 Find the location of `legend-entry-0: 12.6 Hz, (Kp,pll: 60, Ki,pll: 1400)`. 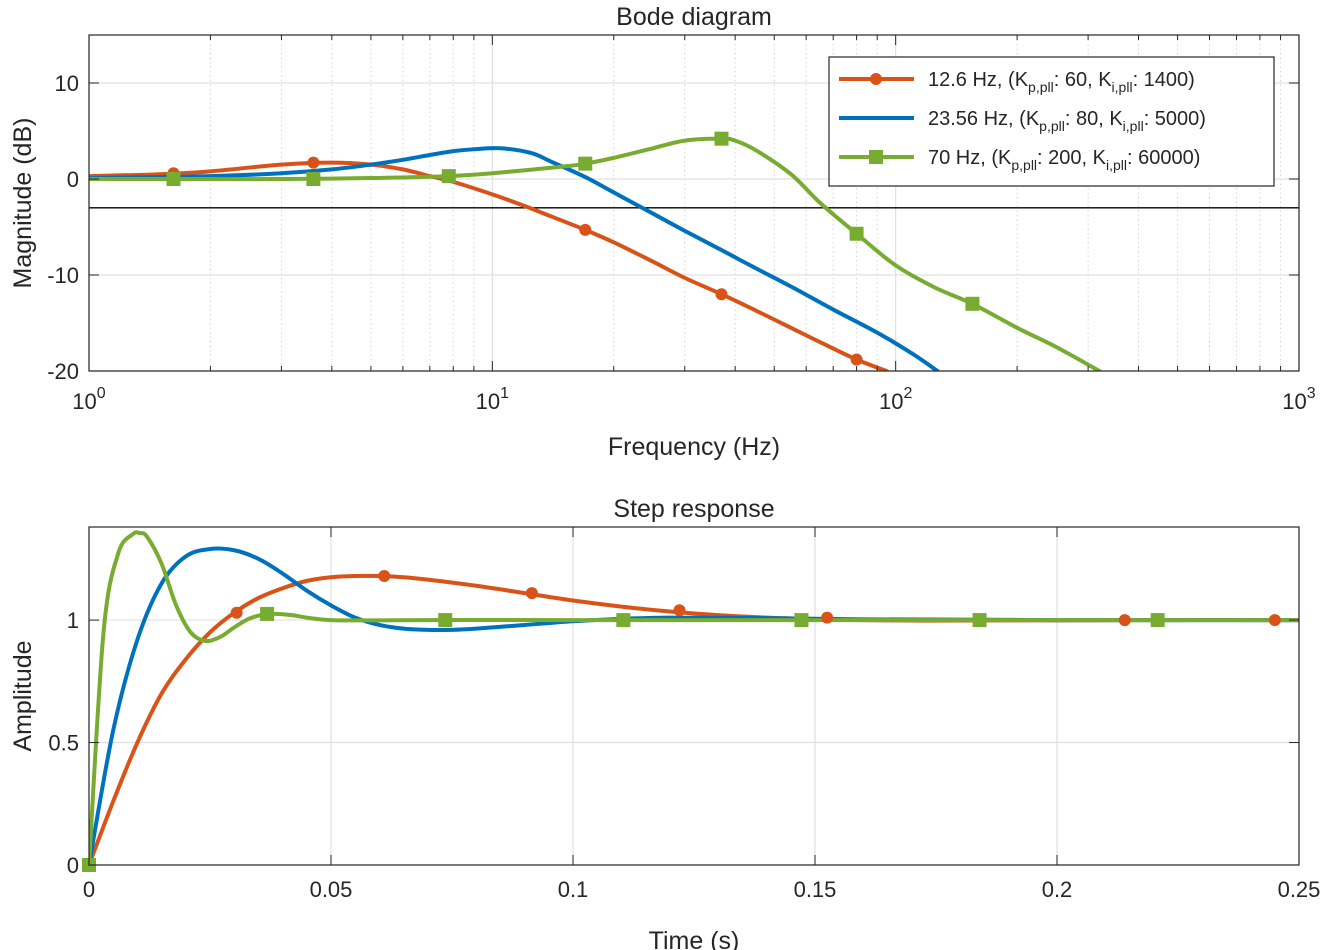

legend-entry-0: 12.6 Hz, (Kp,pll: 60, Ki,pll: 1400) is located at coordinates (1061, 82).